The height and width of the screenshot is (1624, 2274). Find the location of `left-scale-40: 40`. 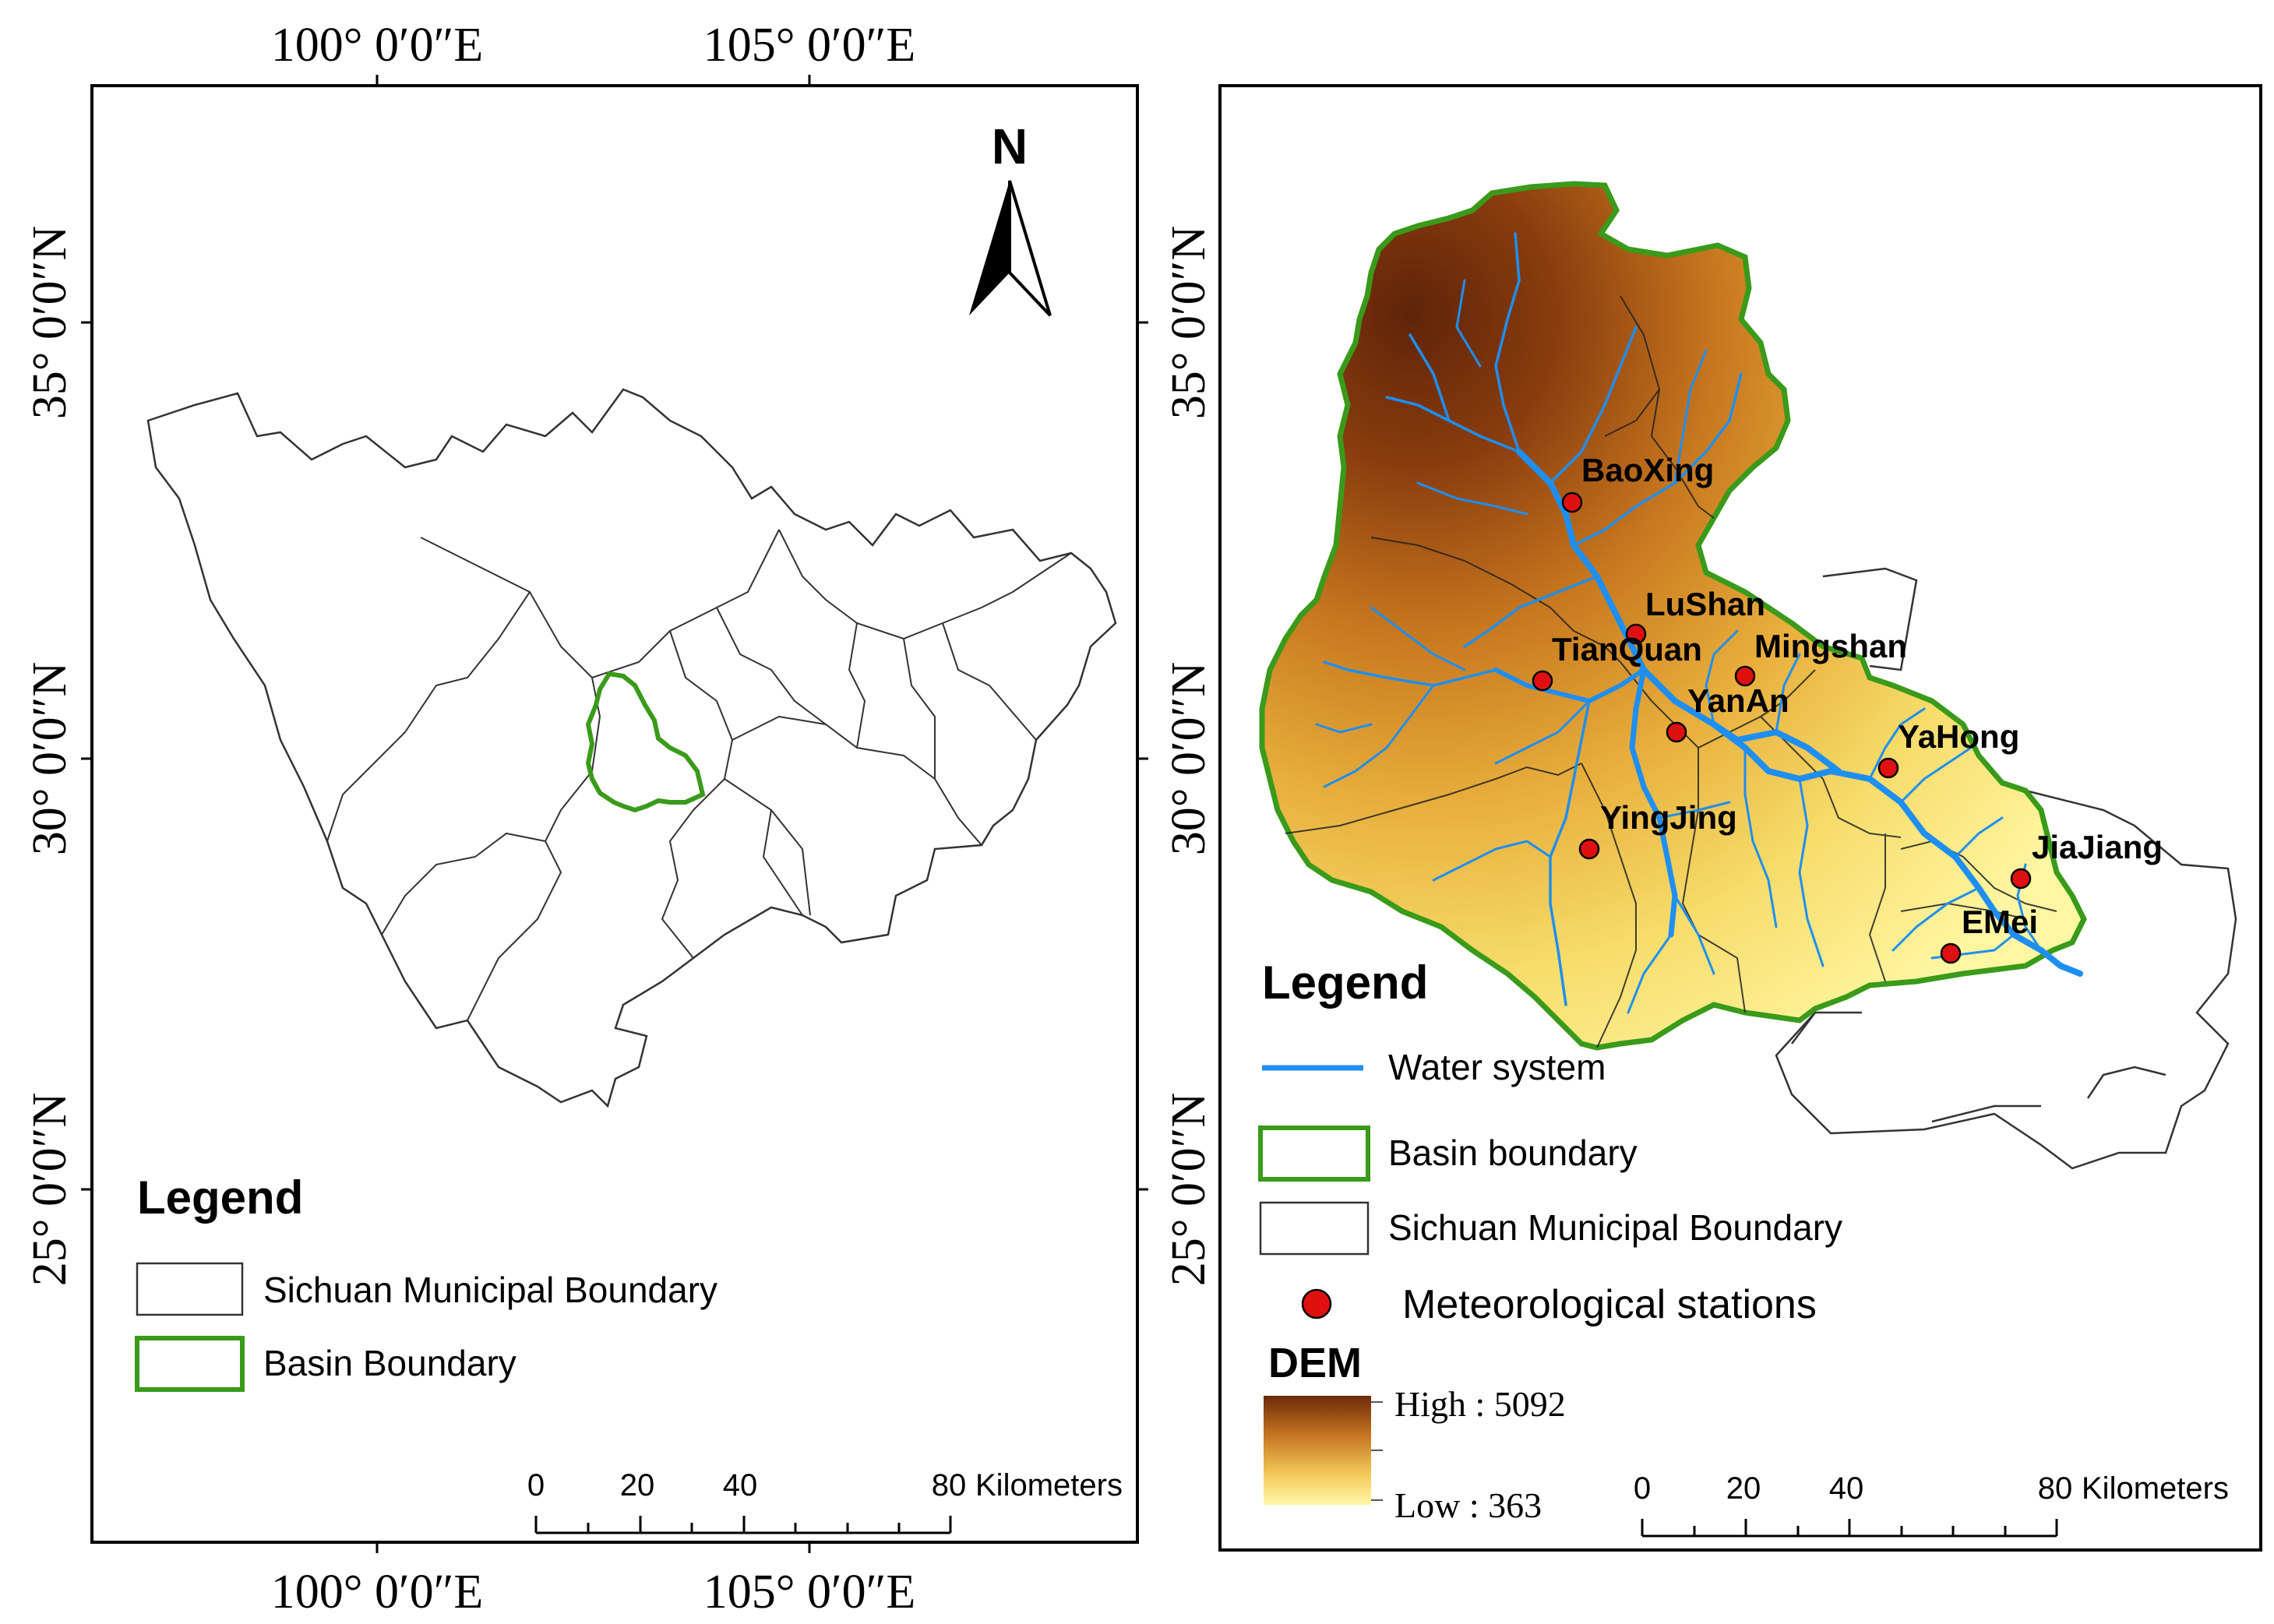

left-scale-40: 40 is located at coordinates (740, 1485).